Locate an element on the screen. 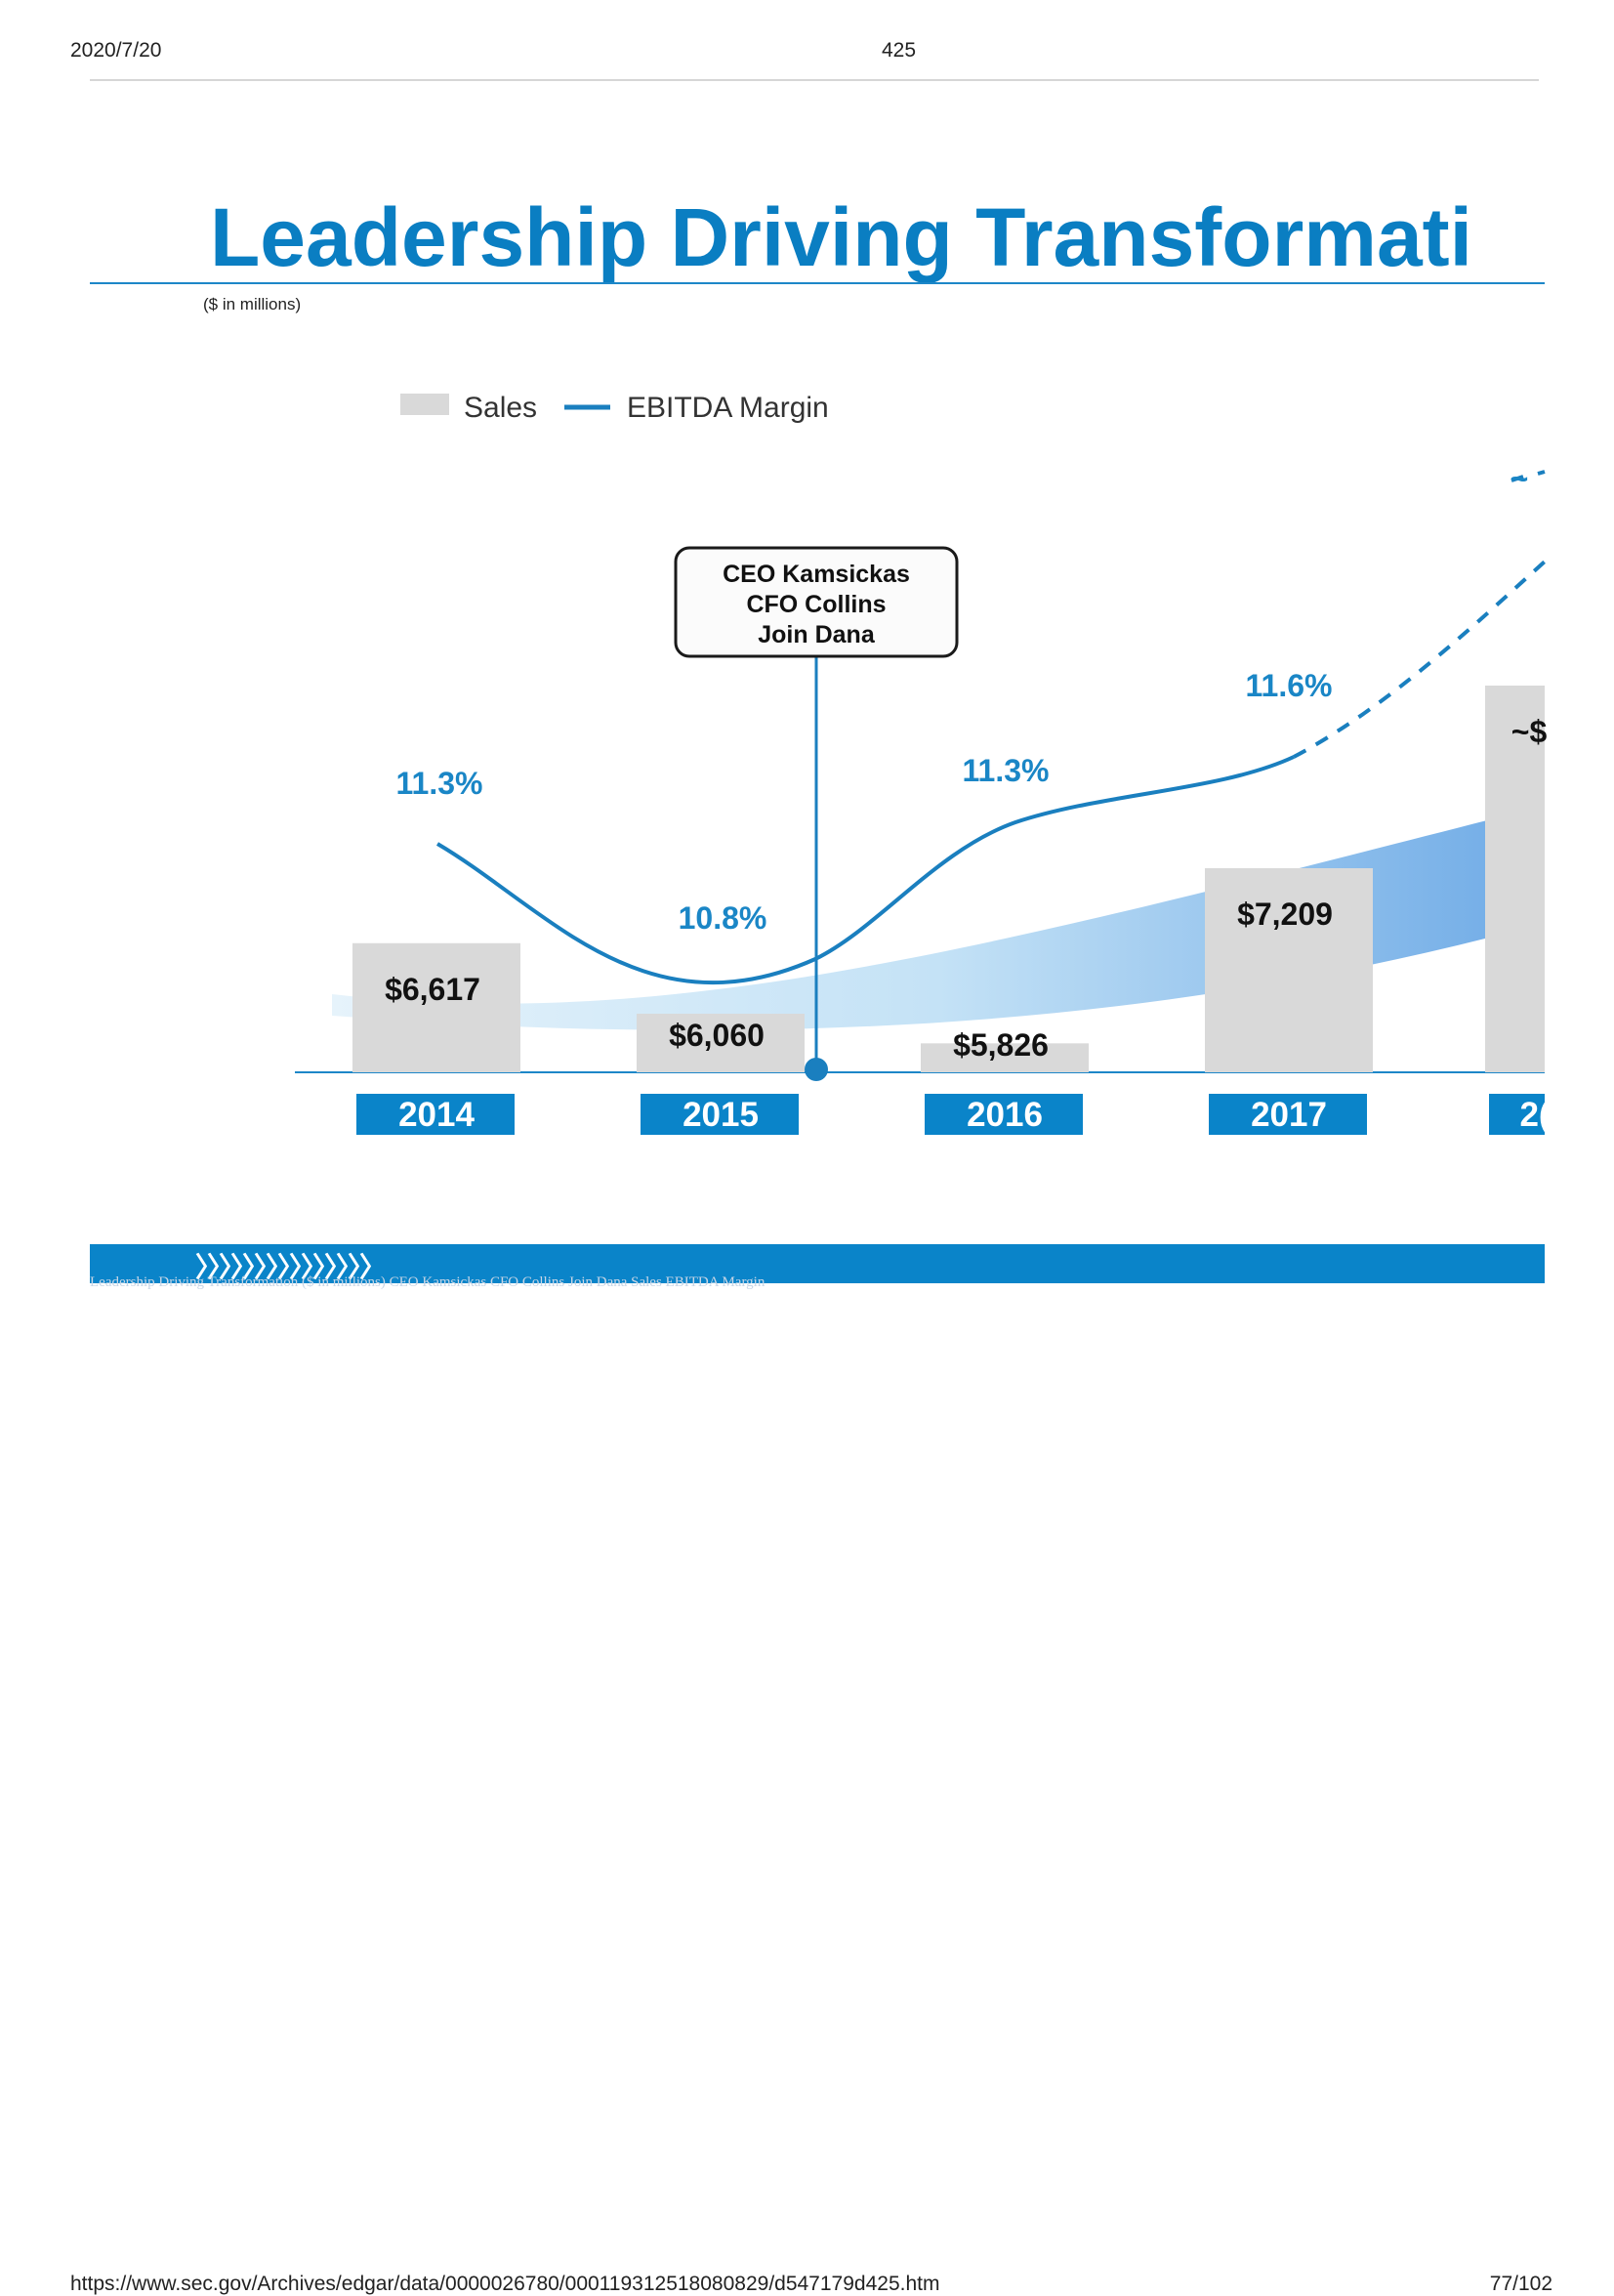 This screenshot has height=2296, width=1614. legend-label-ebitda: EBITDA Margin is located at coordinates (728, 408).